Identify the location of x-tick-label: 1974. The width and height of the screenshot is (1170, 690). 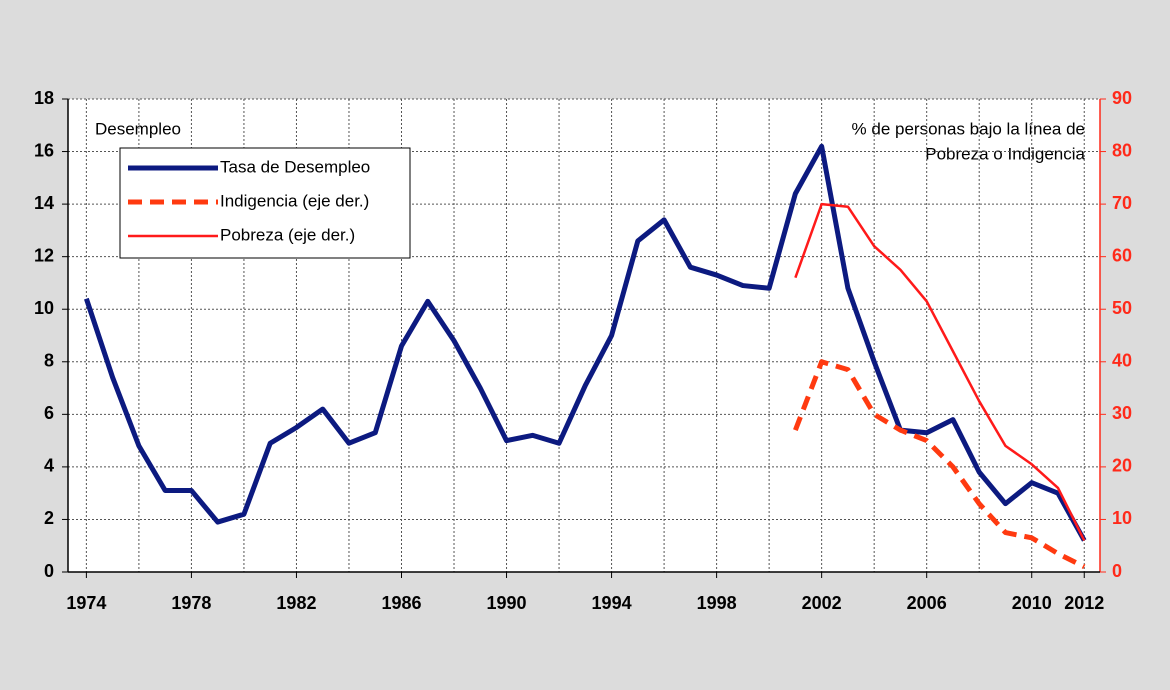
(86, 603).